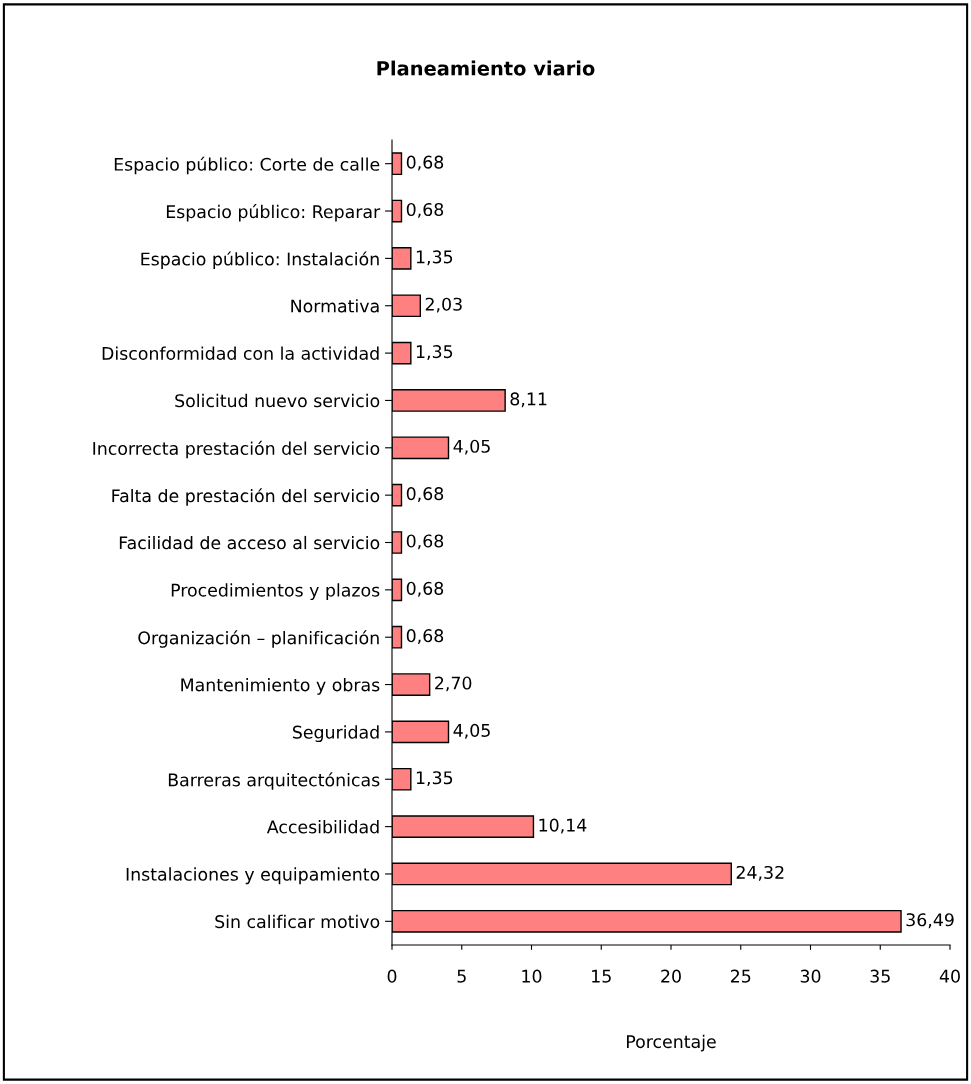  What do you see at coordinates (247, 165) in the screenshot?
I see `y-tick-label: Espacio público: Corte de calle` at bounding box center [247, 165].